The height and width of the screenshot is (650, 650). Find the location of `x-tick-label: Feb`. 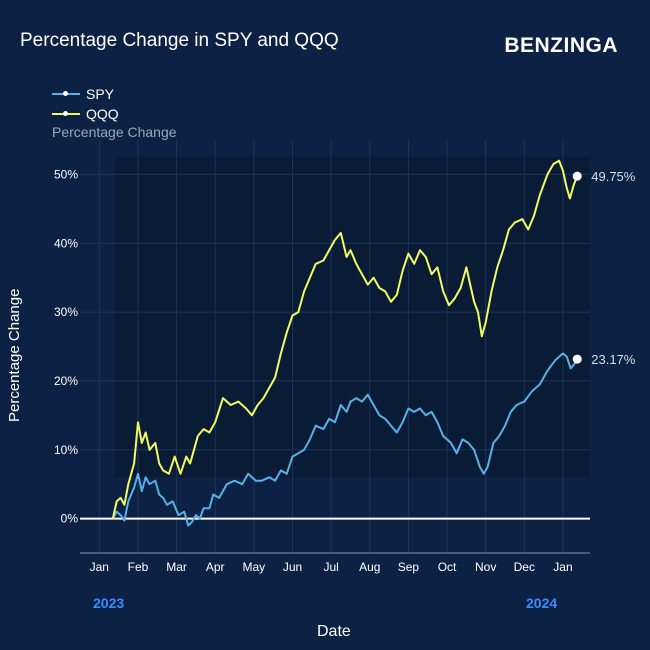

x-tick-label: Feb is located at coordinates (138, 567).